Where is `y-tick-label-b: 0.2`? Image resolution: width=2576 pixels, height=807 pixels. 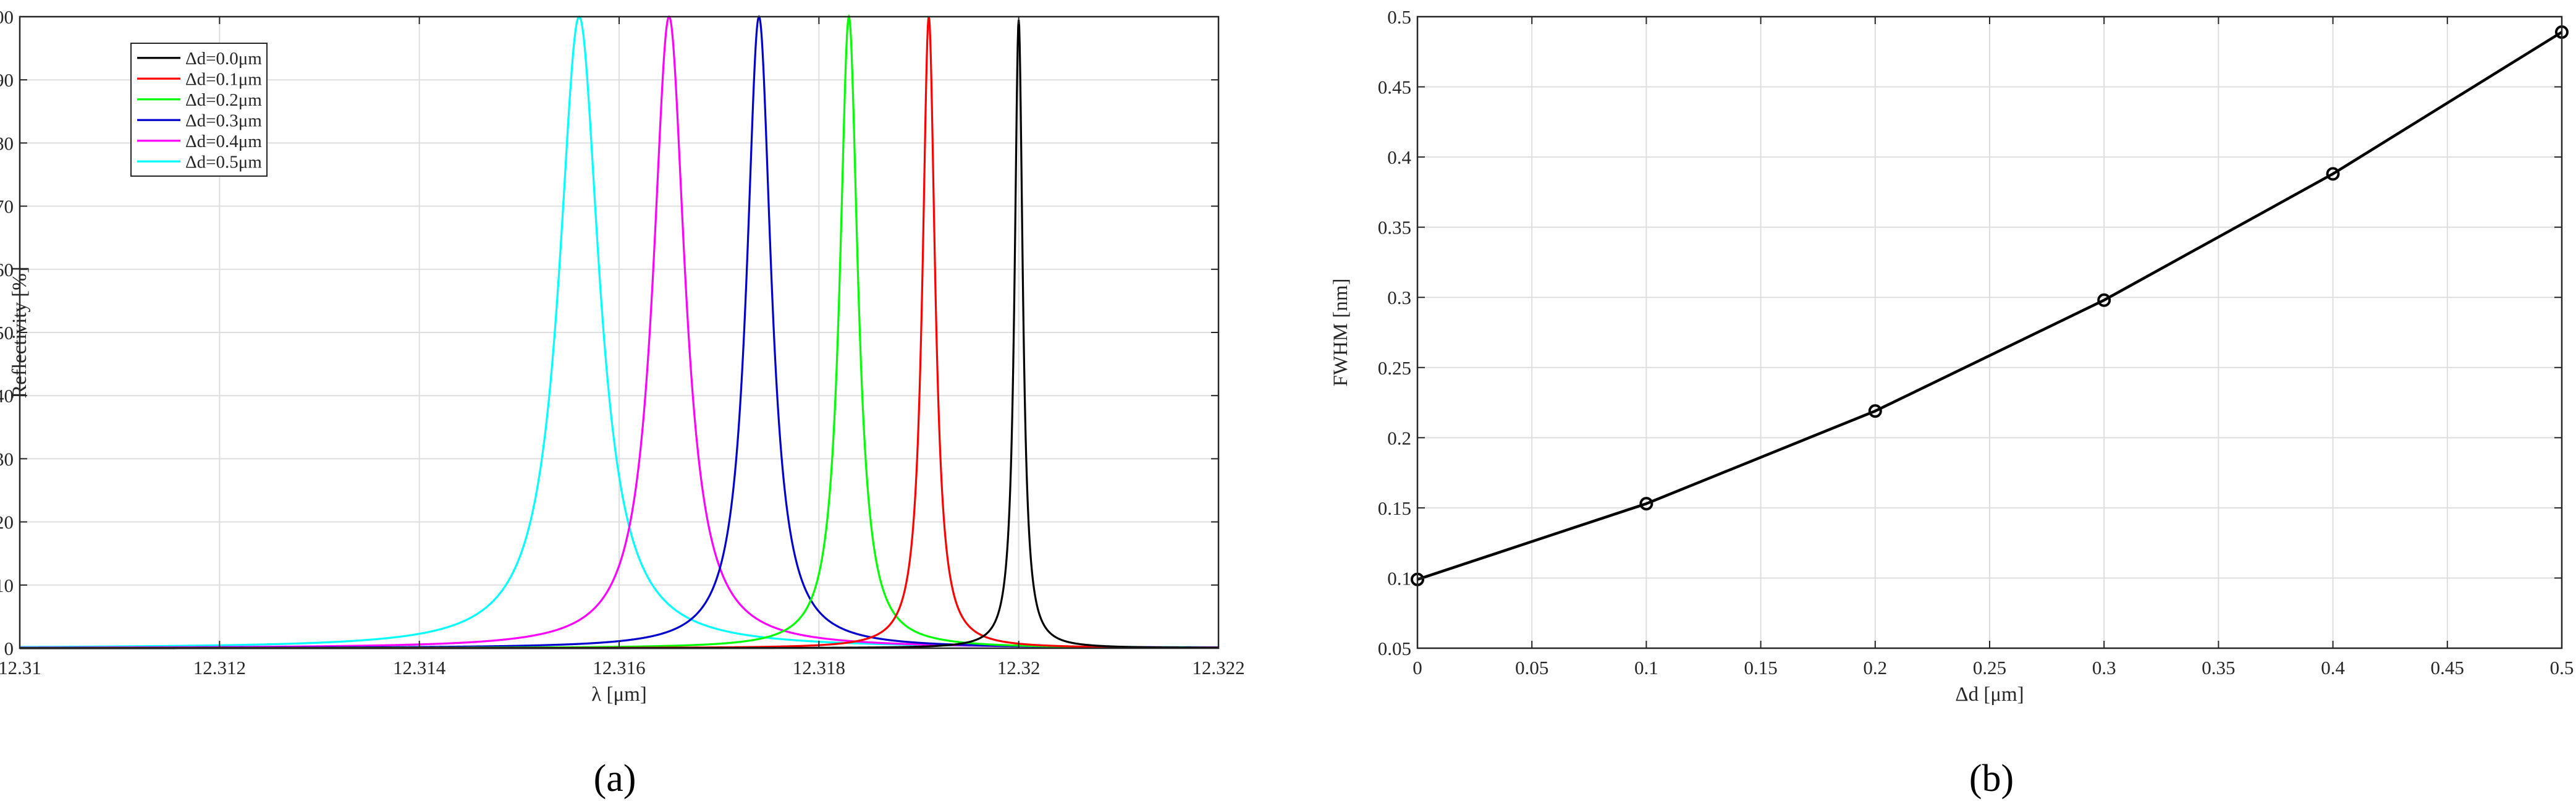 y-tick-label-b: 0.2 is located at coordinates (1399, 438).